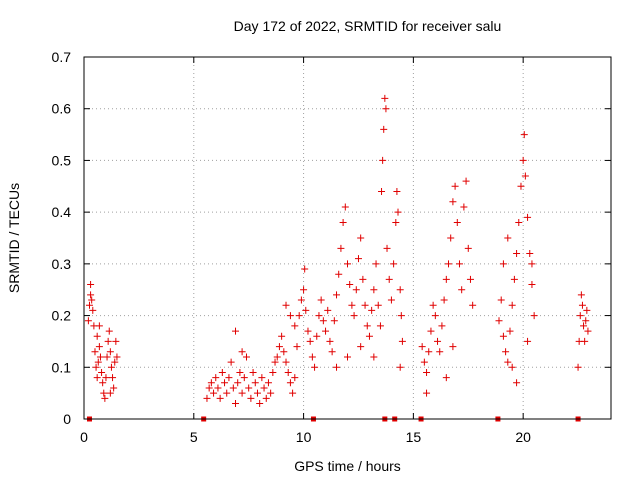 The height and width of the screenshot is (480, 640). I want to click on x-tick-label: 5, so click(194, 437).